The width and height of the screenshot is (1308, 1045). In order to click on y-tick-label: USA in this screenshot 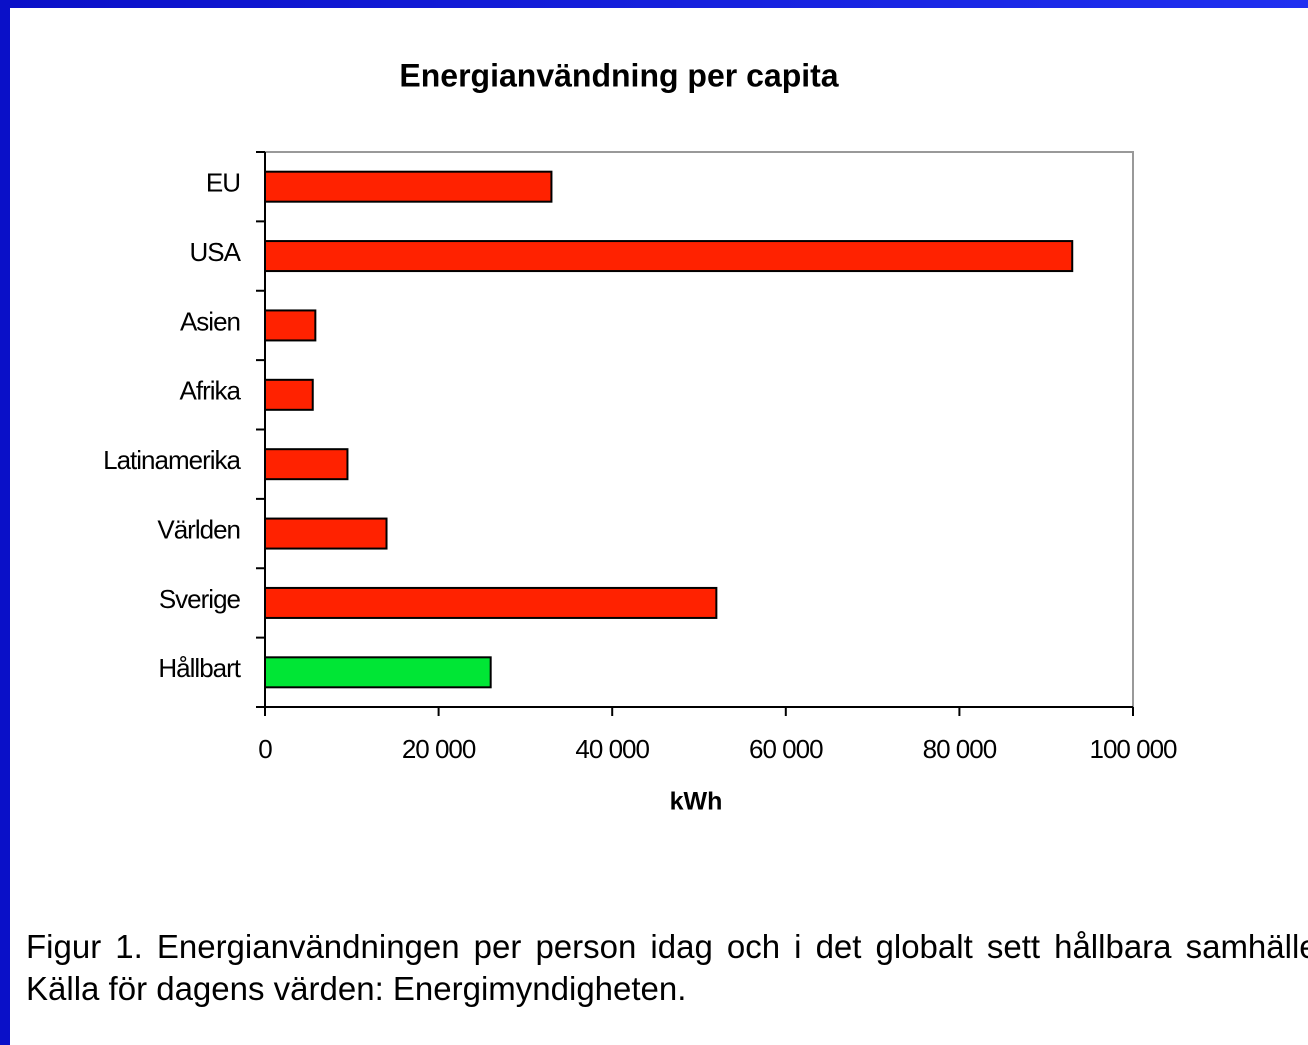, I will do `click(216, 252)`.